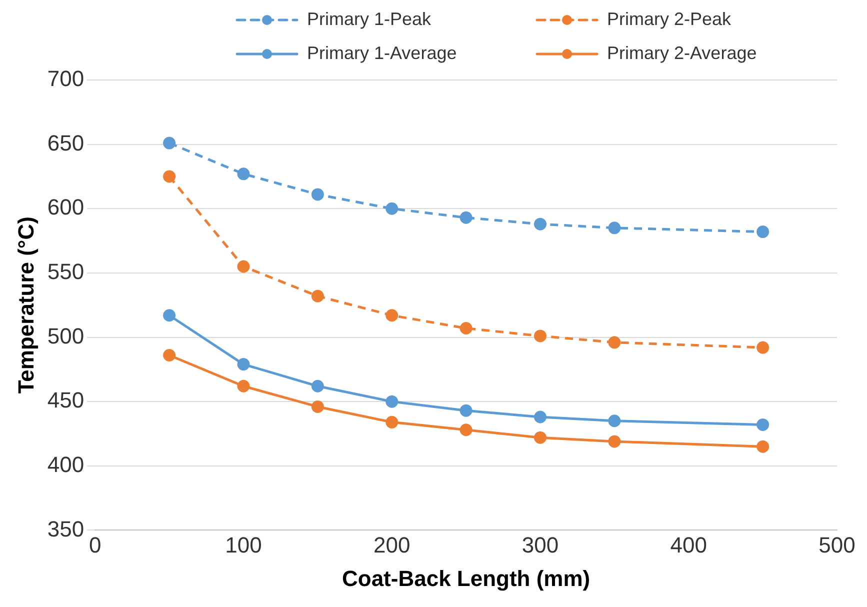  What do you see at coordinates (243, 545) in the screenshot?
I see `x-tick-label: 100` at bounding box center [243, 545].